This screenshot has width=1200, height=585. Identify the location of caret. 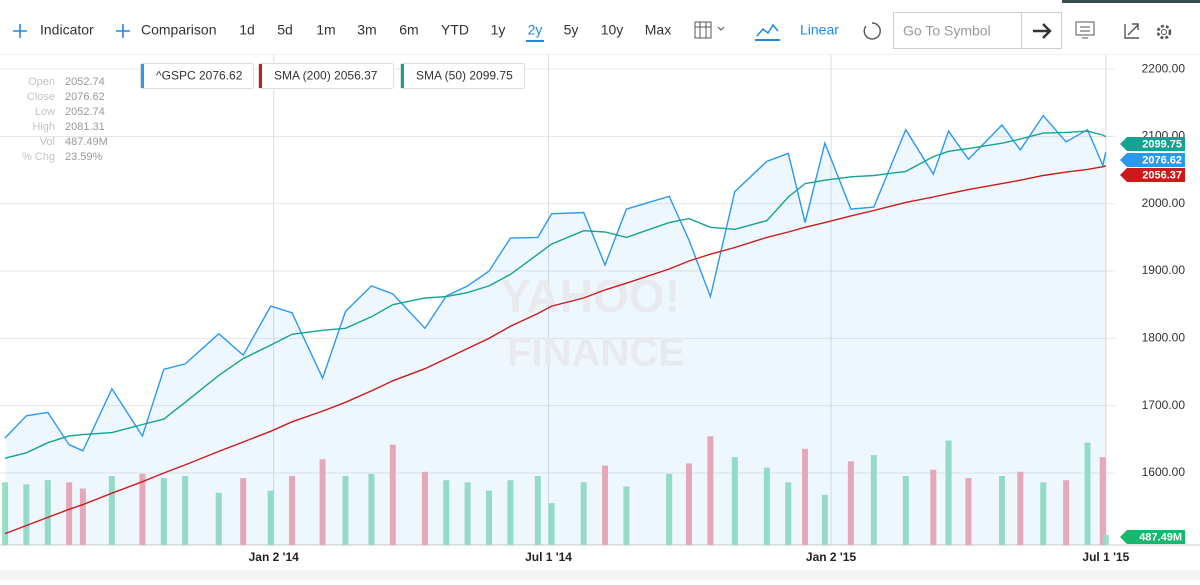
(721, 28).